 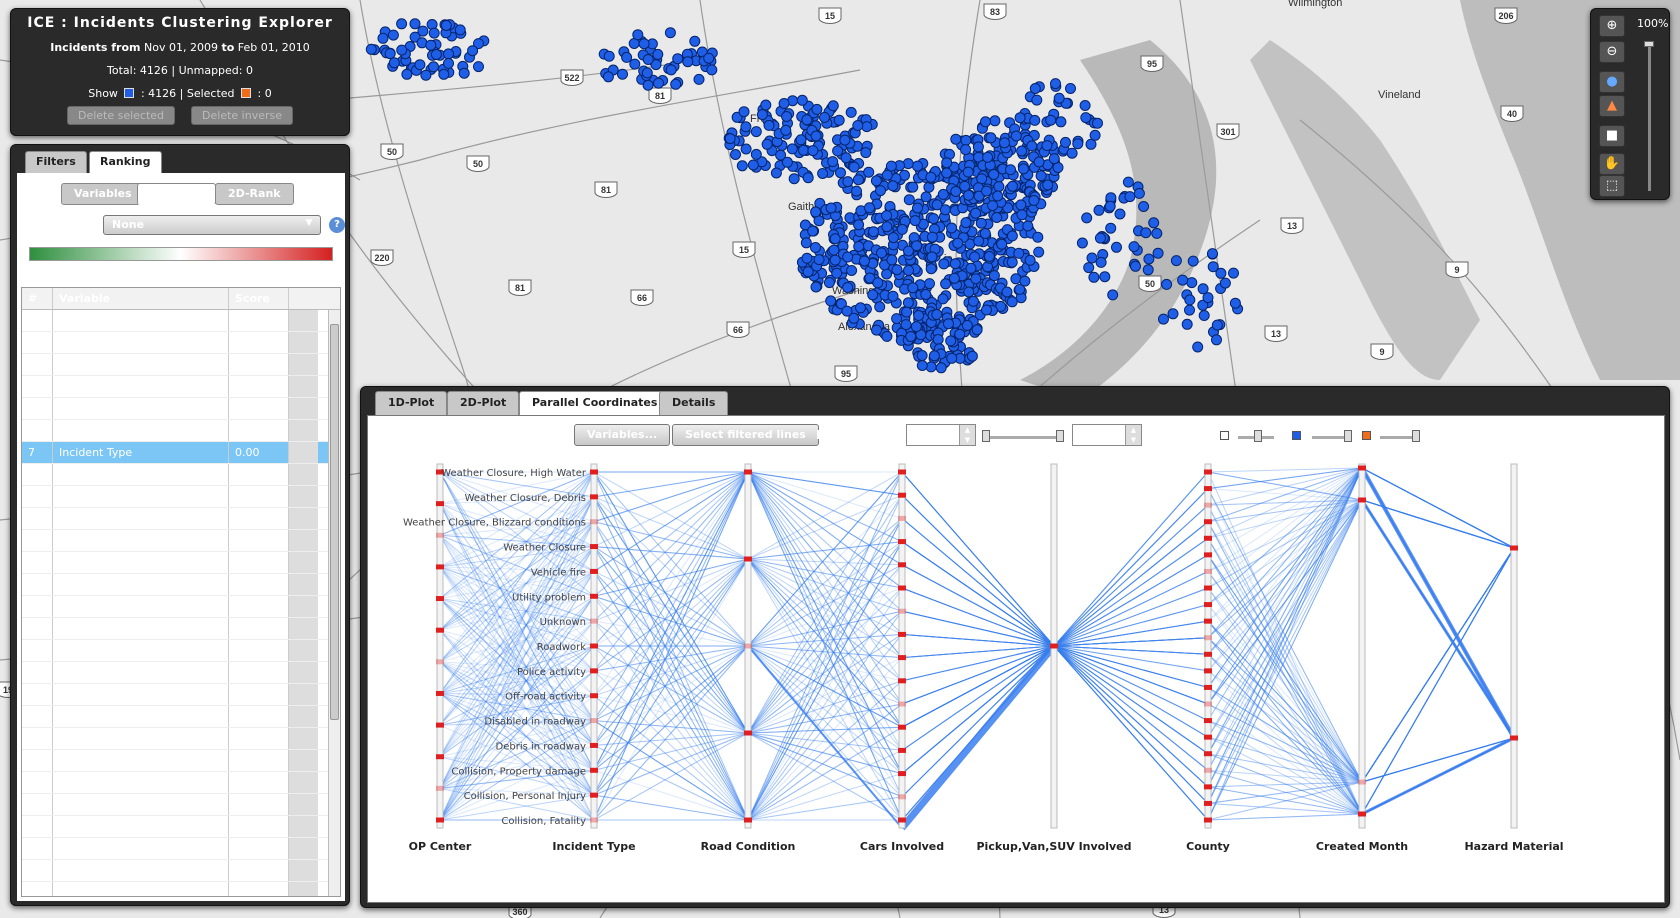 I want to click on table-row: 24 Scene Cleared Month 0.00, so click(x=181, y=827).